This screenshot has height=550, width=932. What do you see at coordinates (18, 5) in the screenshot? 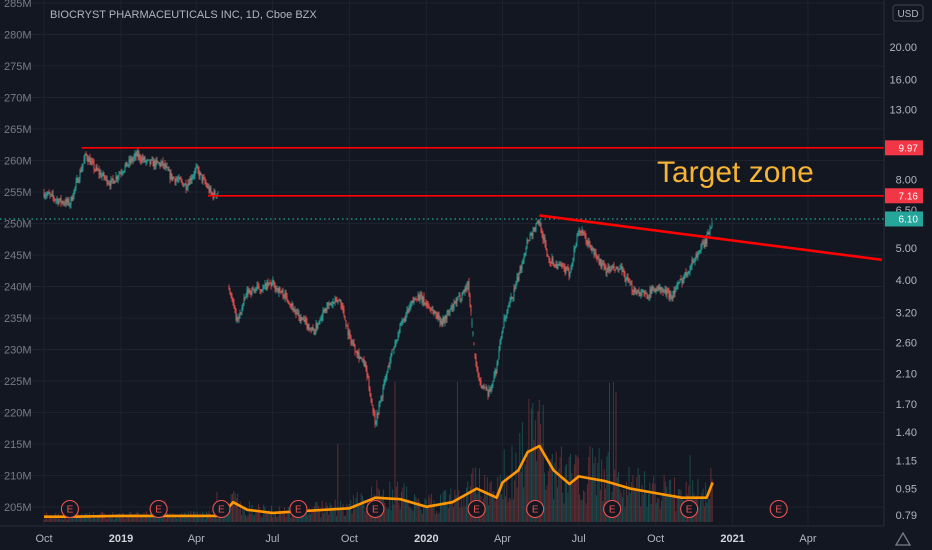
I see `volume-tick-label: 285M` at bounding box center [18, 5].